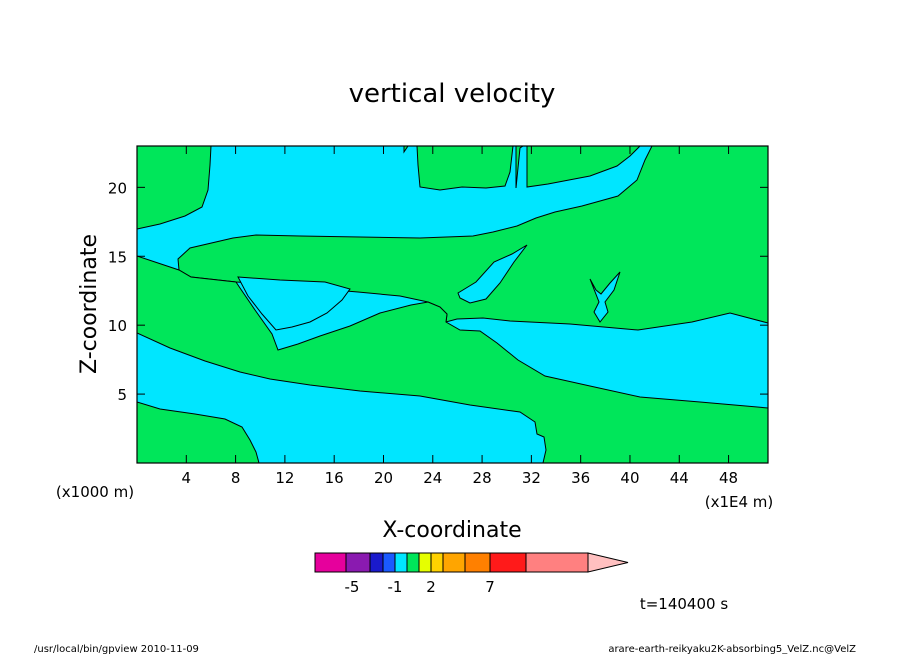 Image resolution: width=904 pixels, height=654 pixels. I want to click on x-tick-label: 40, so click(629, 478).